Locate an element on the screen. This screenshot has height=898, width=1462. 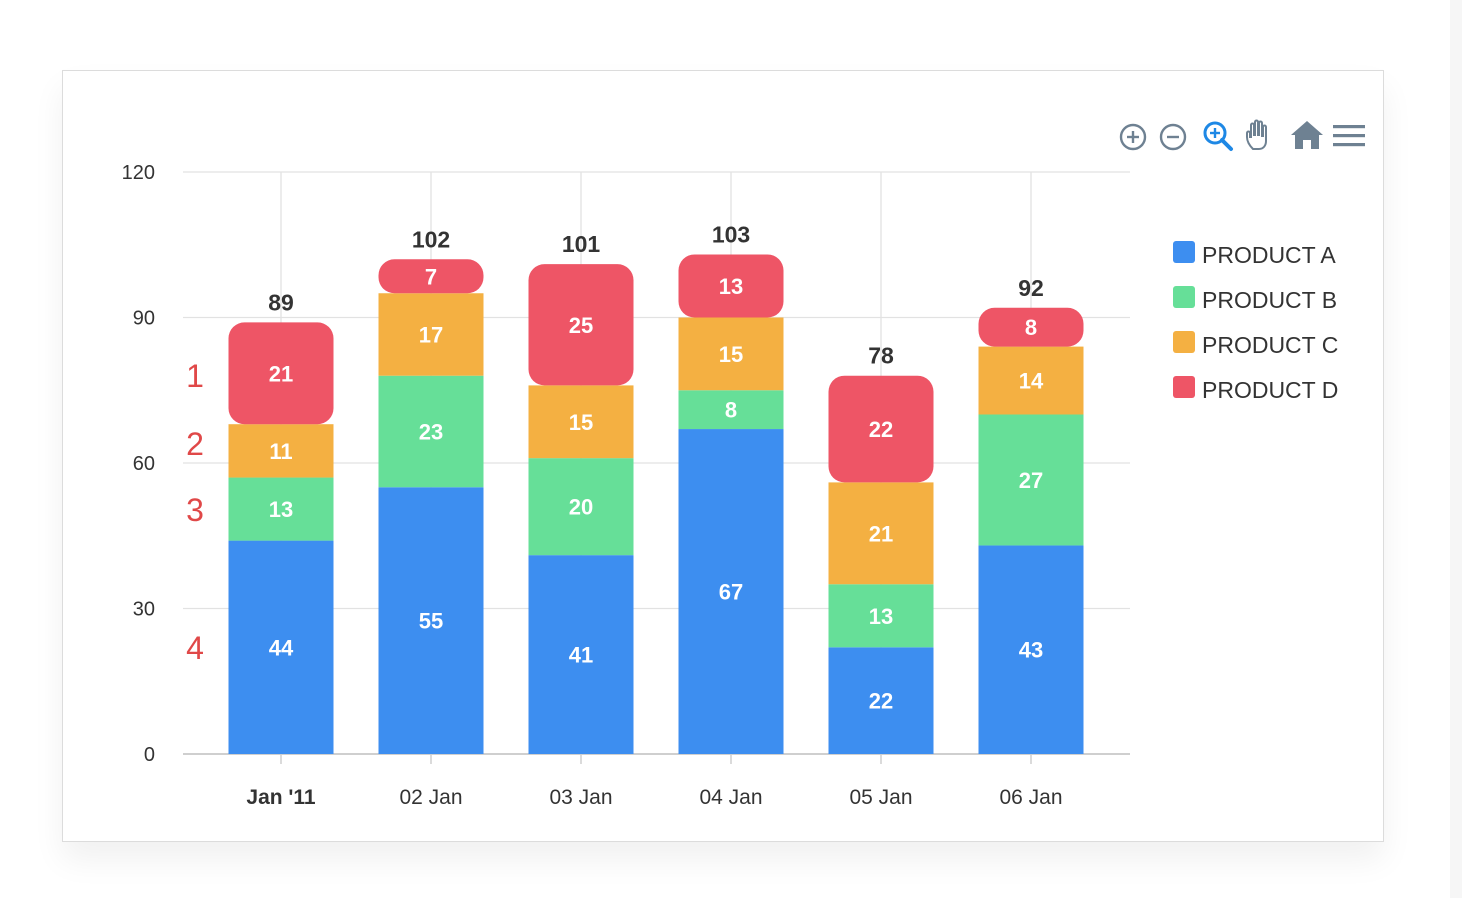
y-tick-label: 60 is located at coordinates (144, 464).